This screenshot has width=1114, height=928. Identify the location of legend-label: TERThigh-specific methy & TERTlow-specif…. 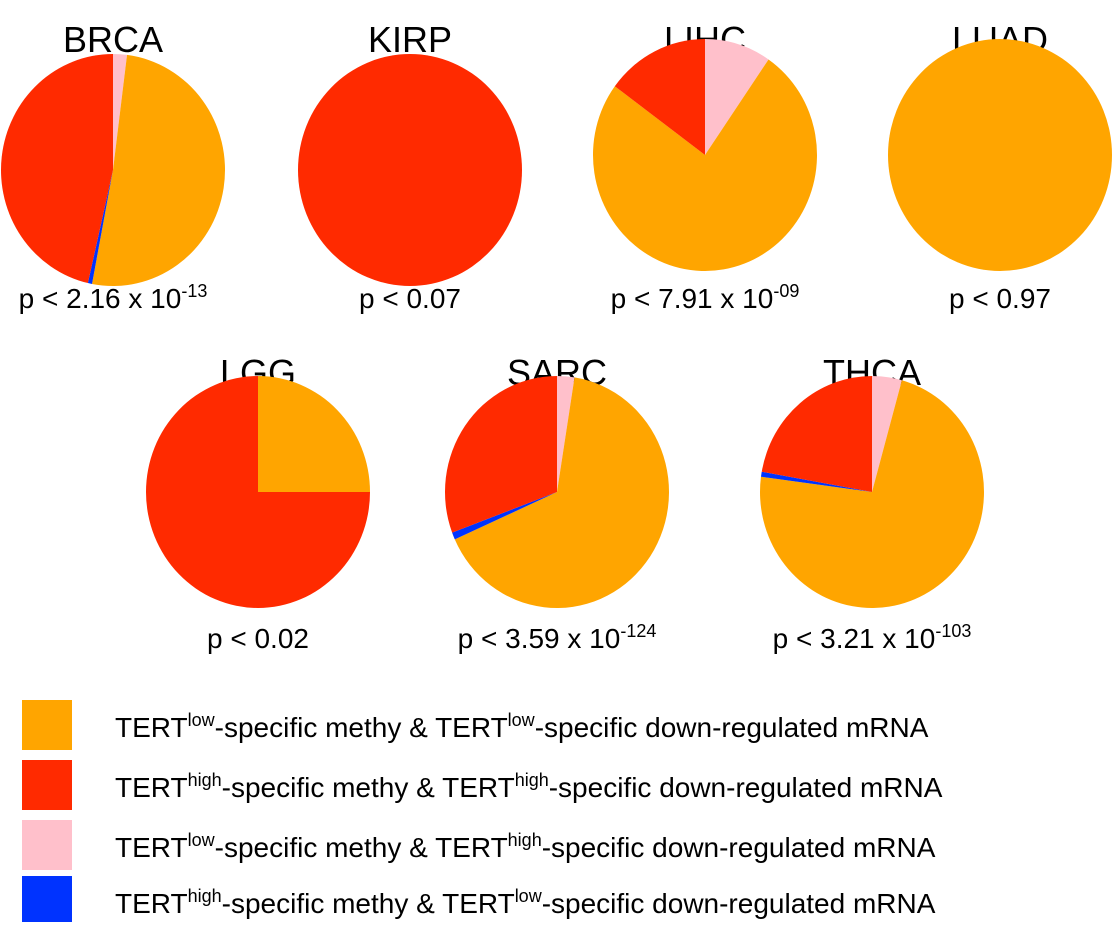
(525, 902).